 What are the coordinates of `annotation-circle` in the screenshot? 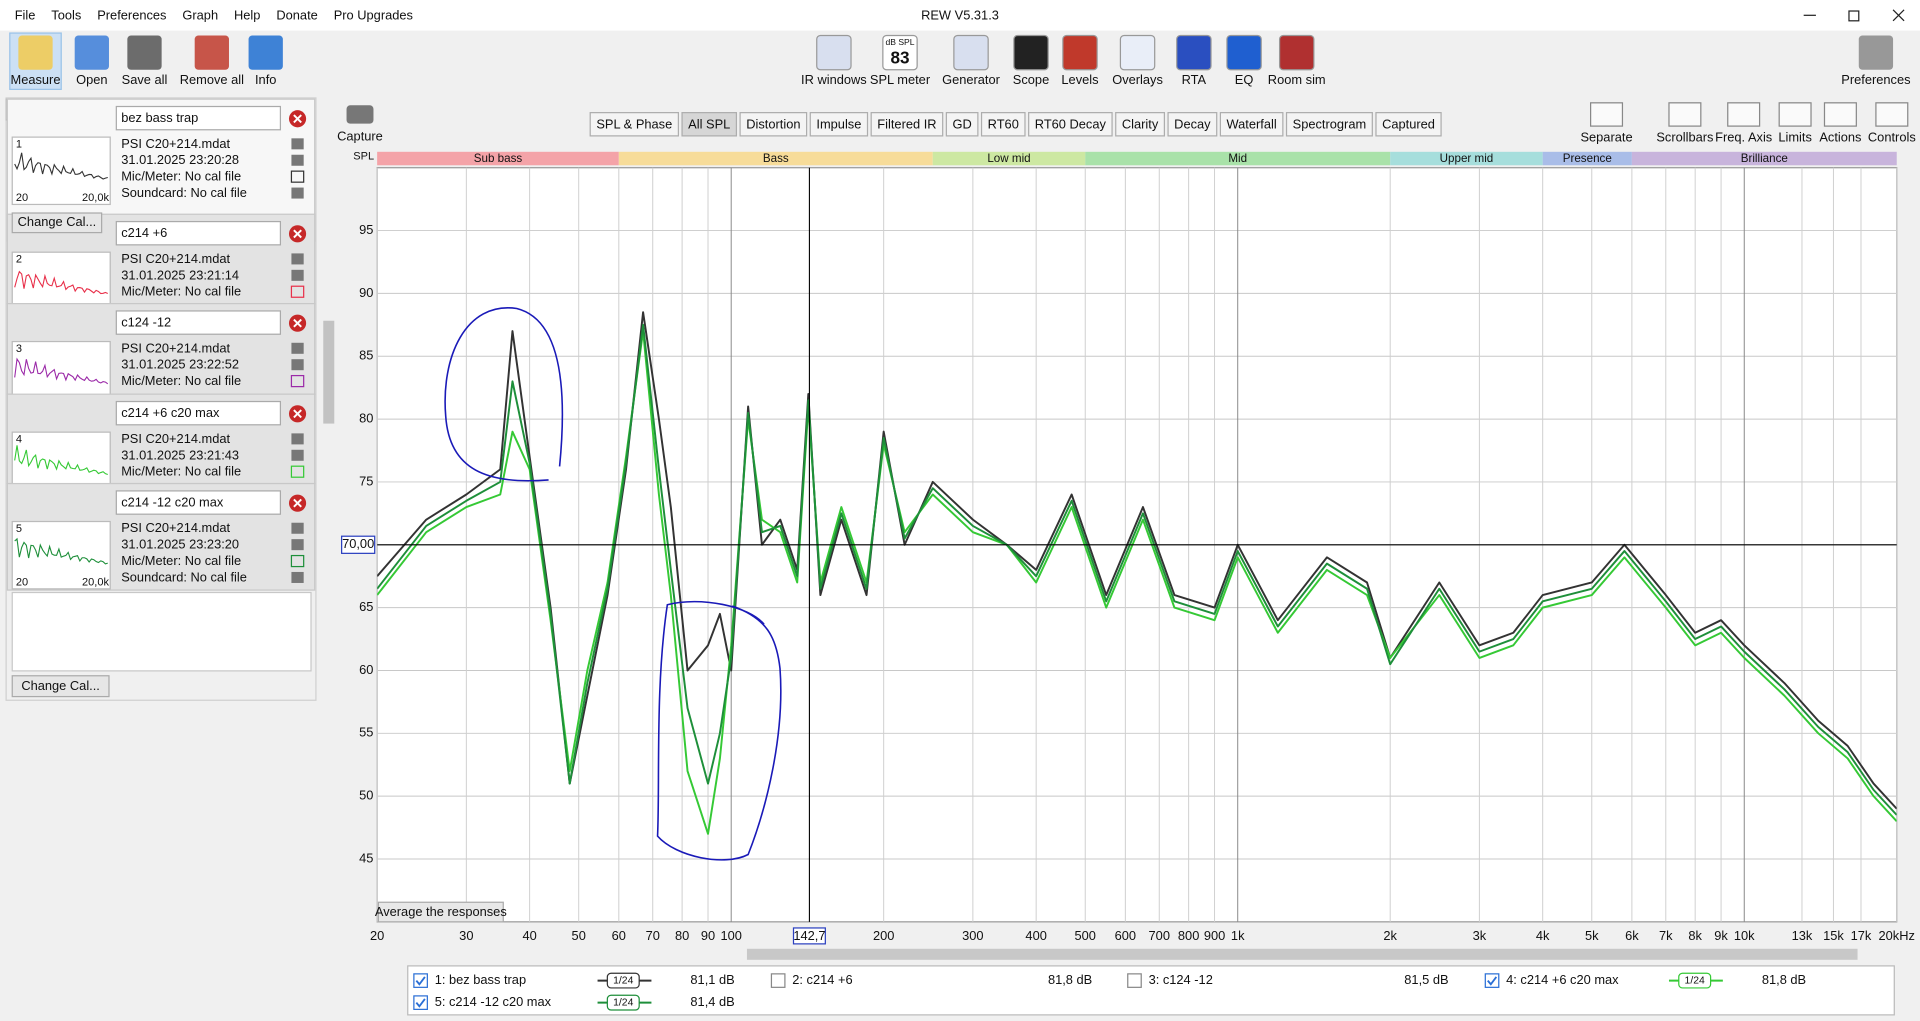 It's located at (719, 730).